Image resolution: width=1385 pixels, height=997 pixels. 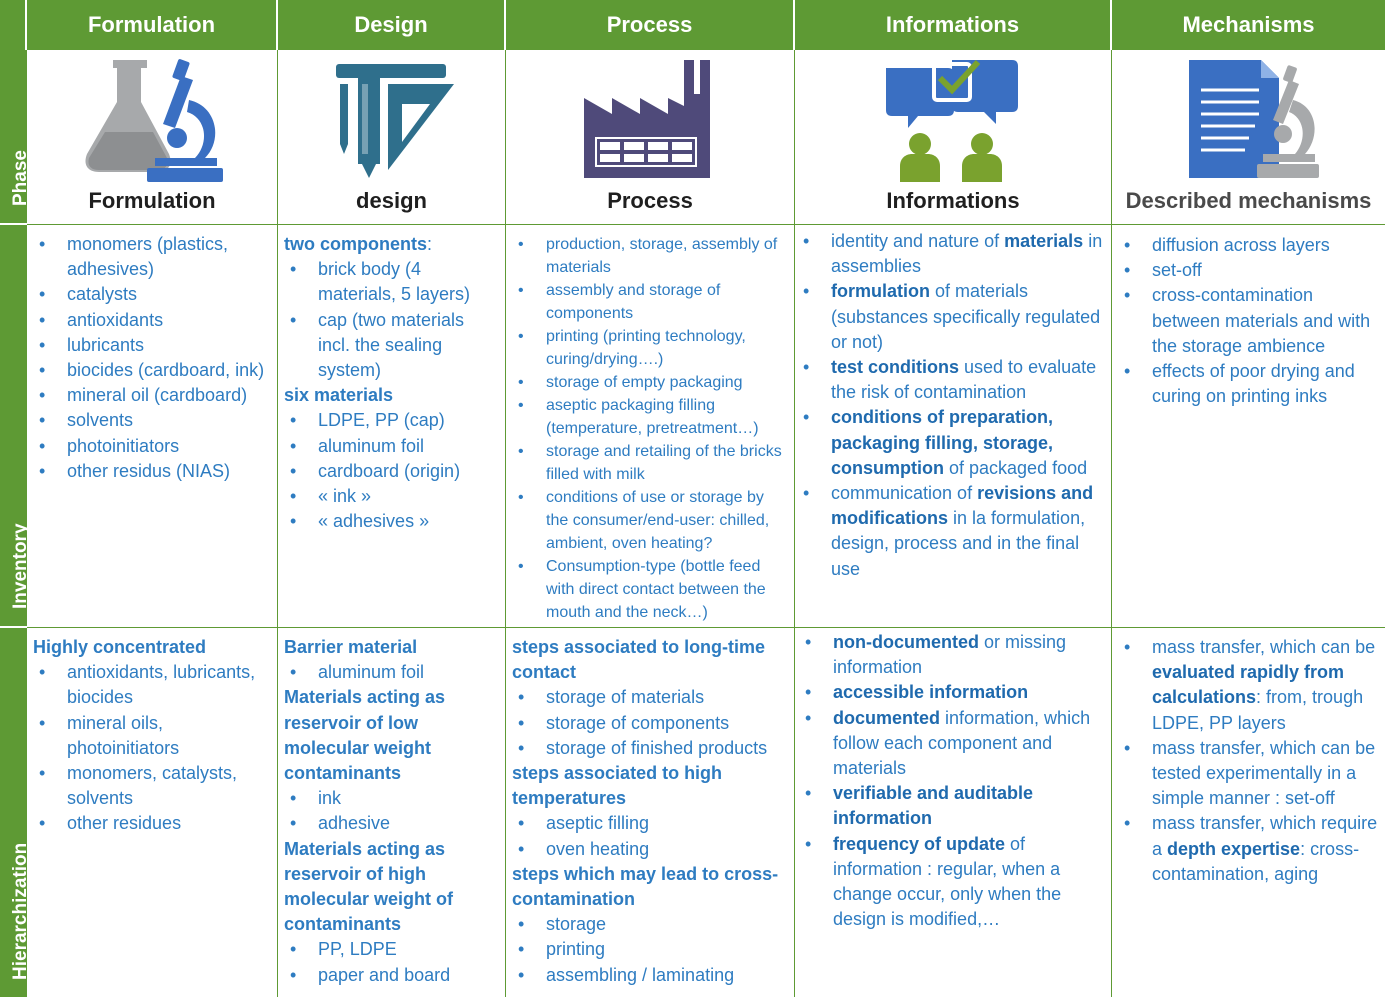 I want to click on list-item: ink, so click(x=392, y=798).